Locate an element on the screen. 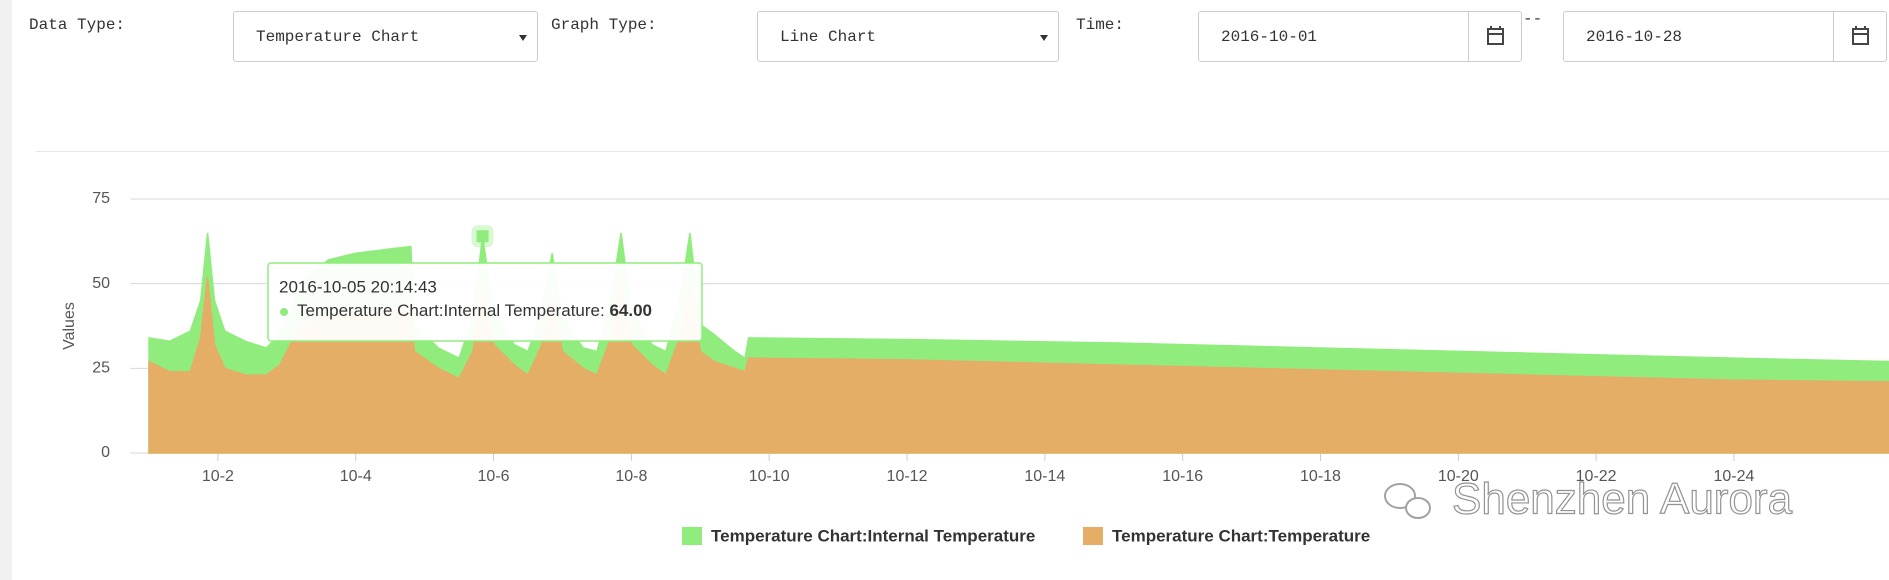  x-tick-label: 10-22 is located at coordinates (1596, 476).